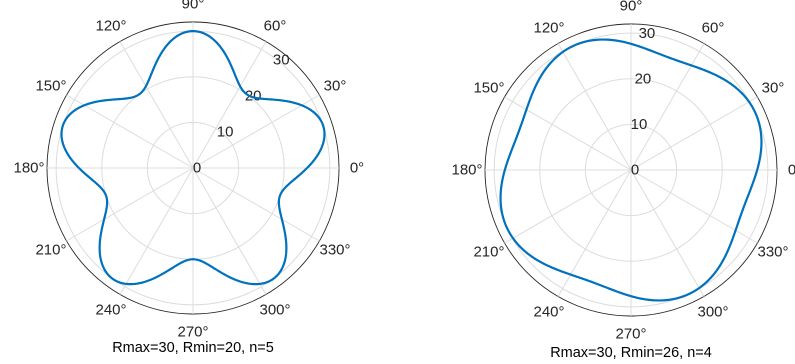  What do you see at coordinates (643, 79) in the screenshot?
I see `r-tick-label: 20` at bounding box center [643, 79].